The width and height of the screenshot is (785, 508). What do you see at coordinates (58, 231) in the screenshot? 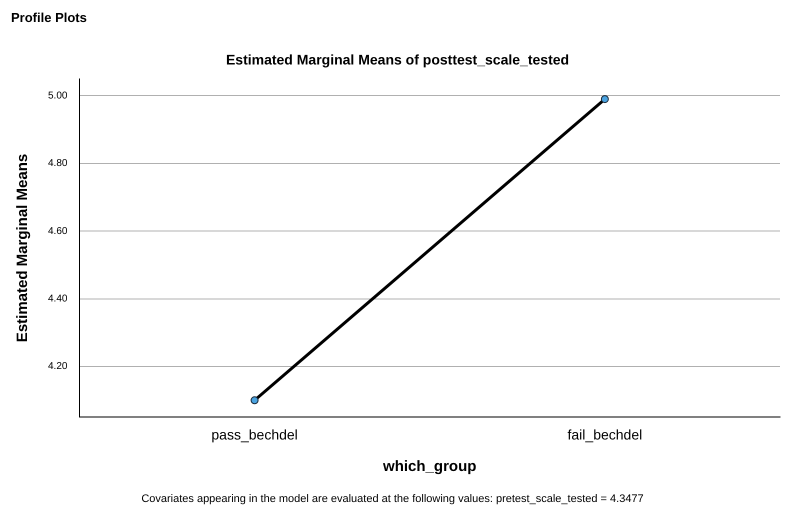
I see `y-tick-label: 4.60` at bounding box center [58, 231].